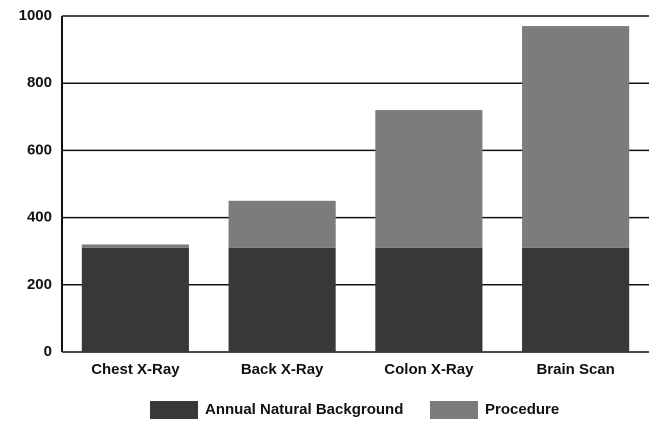 The height and width of the screenshot is (428, 649). Describe the element at coordinates (39, 284) in the screenshot. I see `y-tick-label: 200` at that location.